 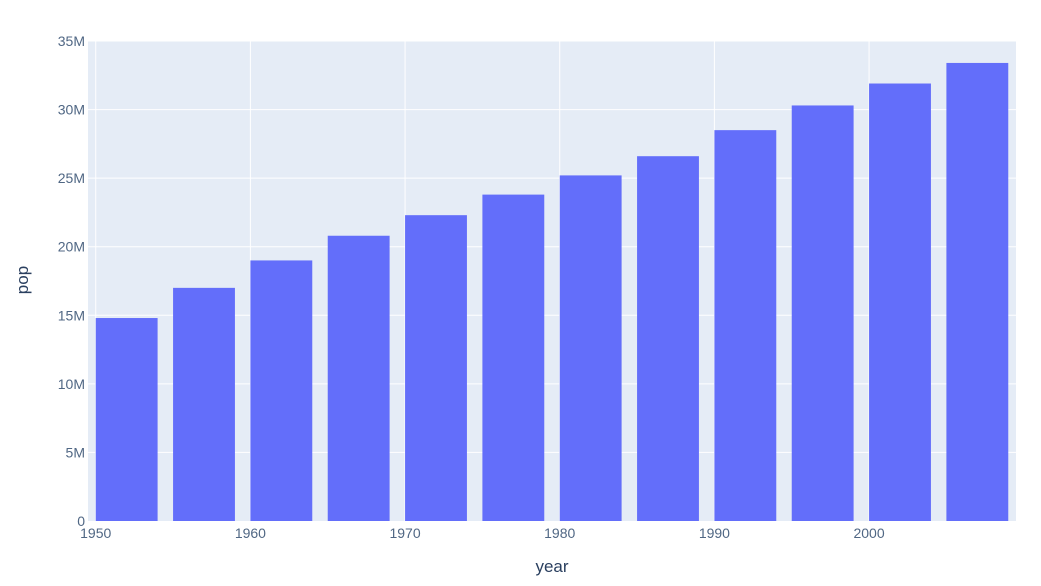 What do you see at coordinates (900, 302) in the screenshot?
I see `bar-2002` at bounding box center [900, 302].